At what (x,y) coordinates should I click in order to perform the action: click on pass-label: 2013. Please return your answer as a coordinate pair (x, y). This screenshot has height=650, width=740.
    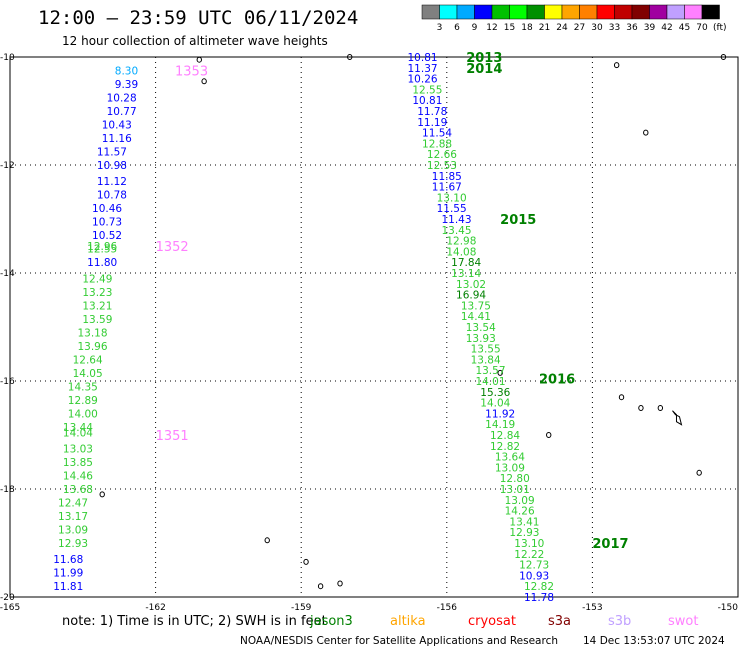
    Looking at the image, I should click on (484, 58).